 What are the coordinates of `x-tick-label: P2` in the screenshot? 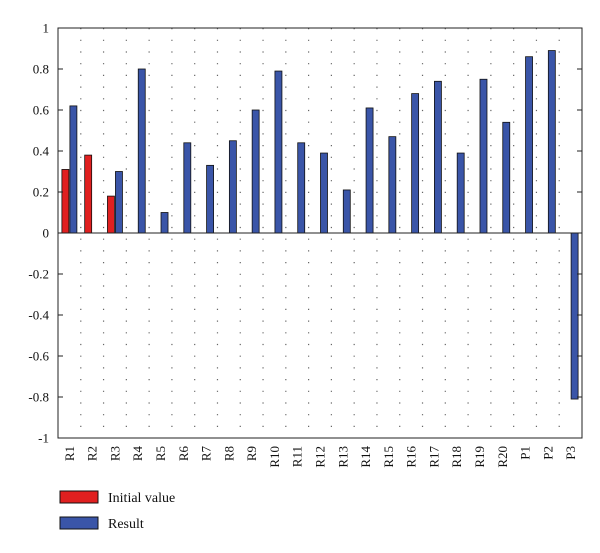 It's located at (547, 453).